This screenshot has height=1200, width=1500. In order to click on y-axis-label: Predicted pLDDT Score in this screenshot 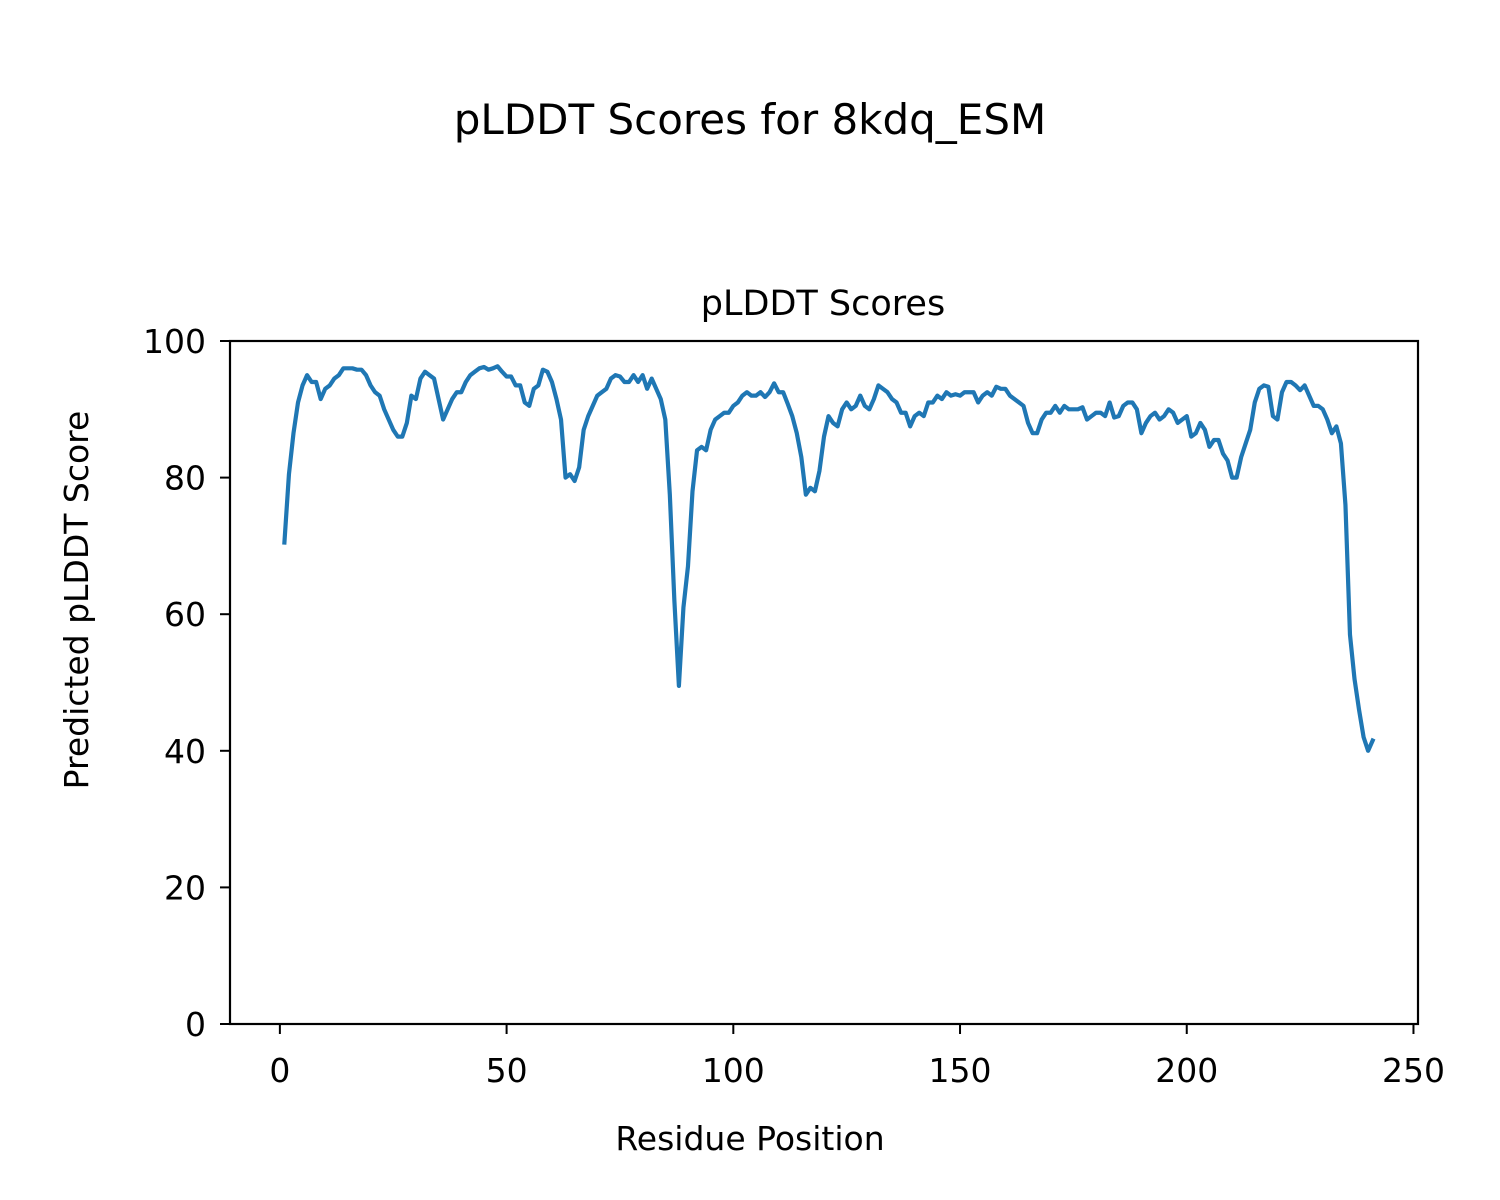, I will do `click(76, 600)`.